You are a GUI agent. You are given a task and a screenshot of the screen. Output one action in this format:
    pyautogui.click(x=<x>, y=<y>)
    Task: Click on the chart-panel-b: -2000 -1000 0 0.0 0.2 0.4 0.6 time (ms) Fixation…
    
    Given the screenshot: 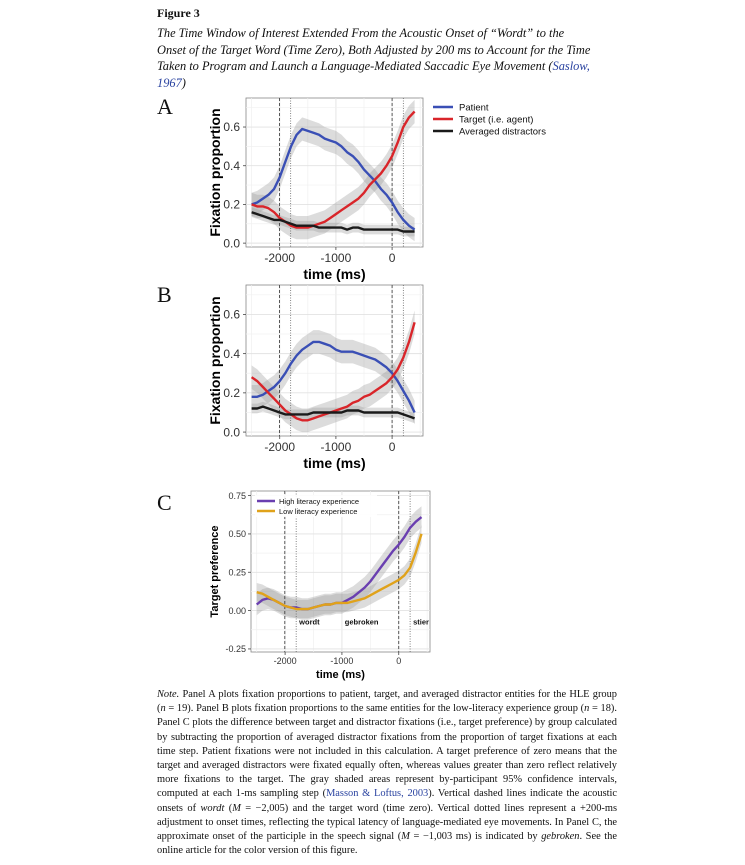 What is the action you would take?
    pyautogui.click(x=315, y=377)
    